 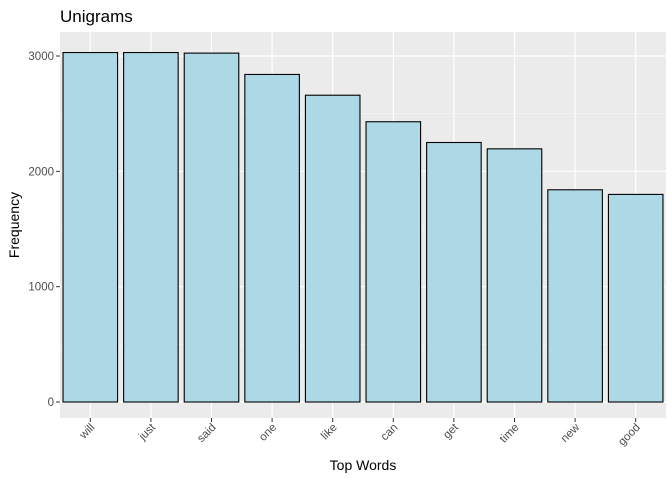 What do you see at coordinates (454, 272) in the screenshot?
I see `bar-get` at bounding box center [454, 272].